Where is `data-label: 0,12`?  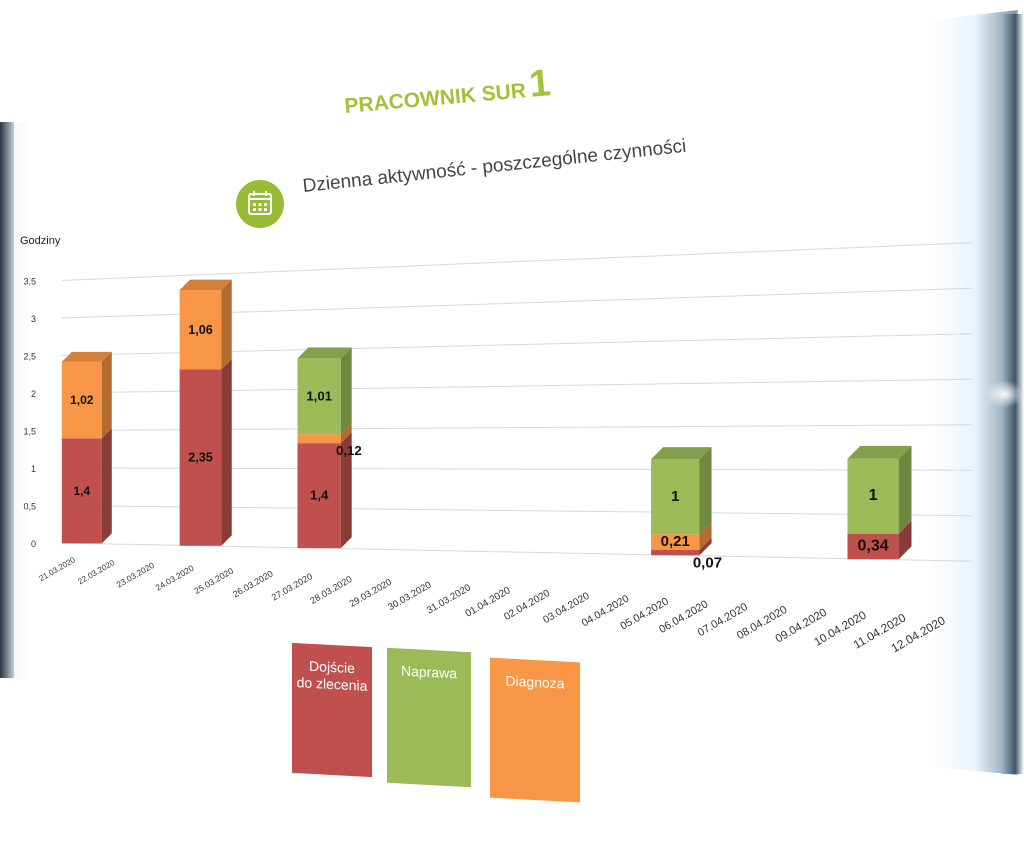 data-label: 0,12 is located at coordinates (349, 450).